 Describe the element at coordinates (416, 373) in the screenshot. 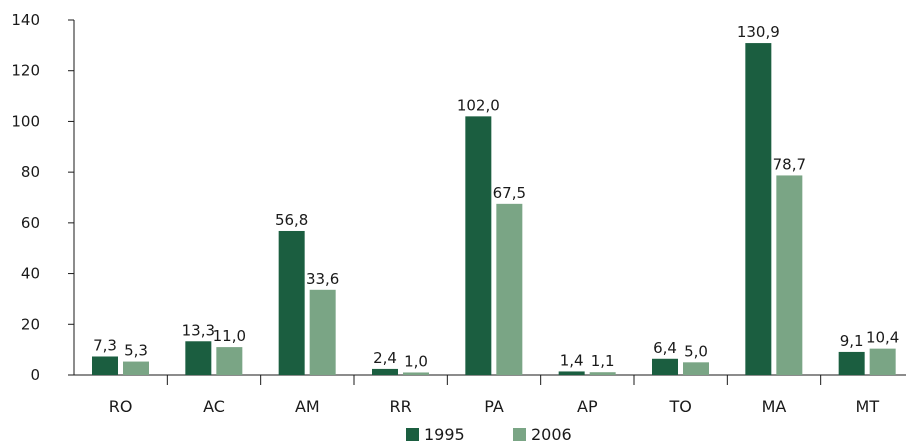

I see `bar-2006-rr` at that location.